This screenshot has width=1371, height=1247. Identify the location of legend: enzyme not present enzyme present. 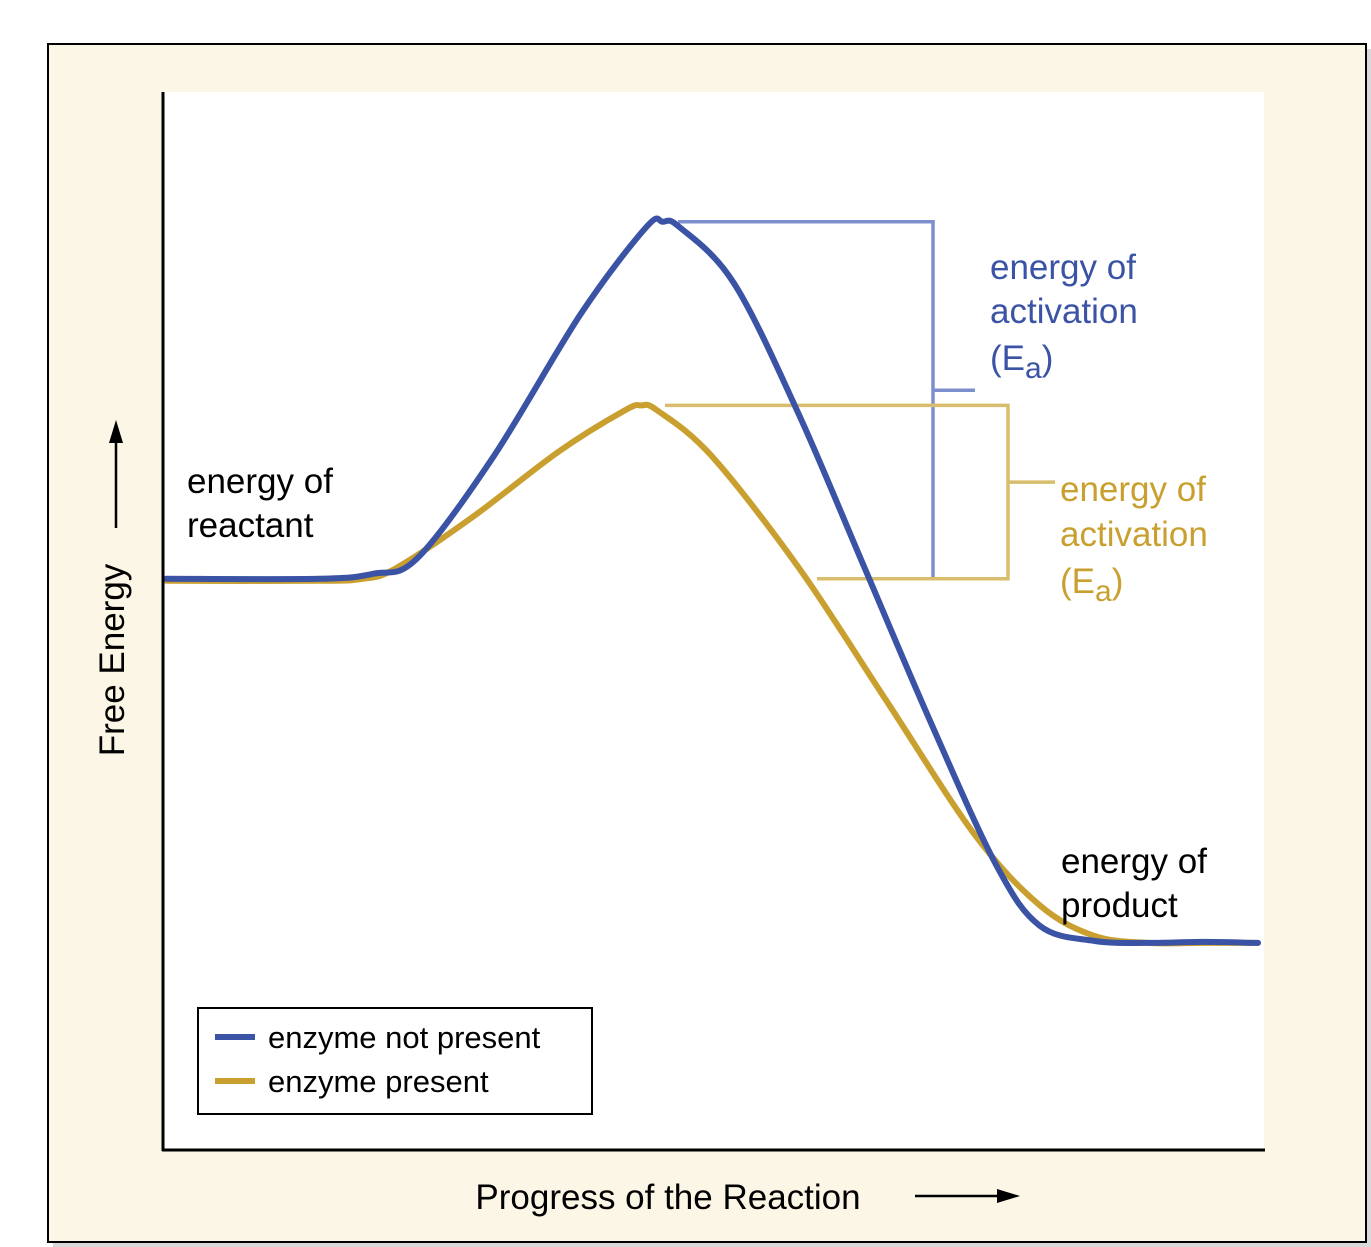
(395, 1061).